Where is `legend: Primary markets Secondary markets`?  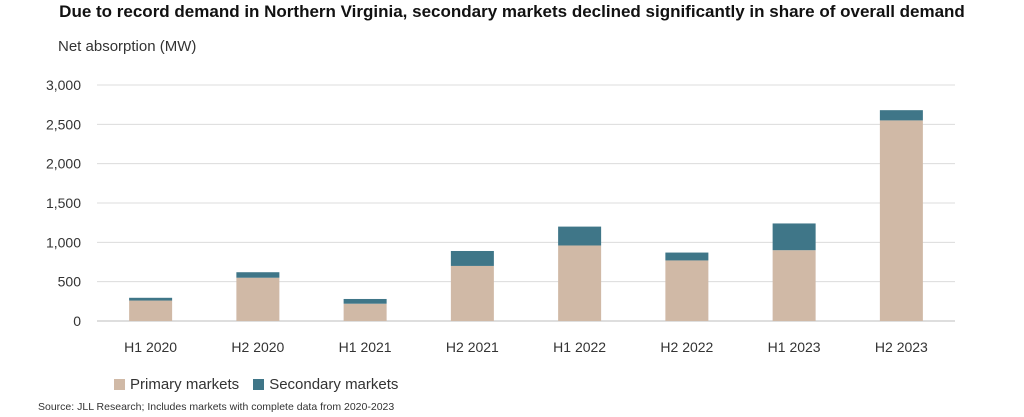
legend: Primary markets Secondary markets is located at coordinates (256, 384).